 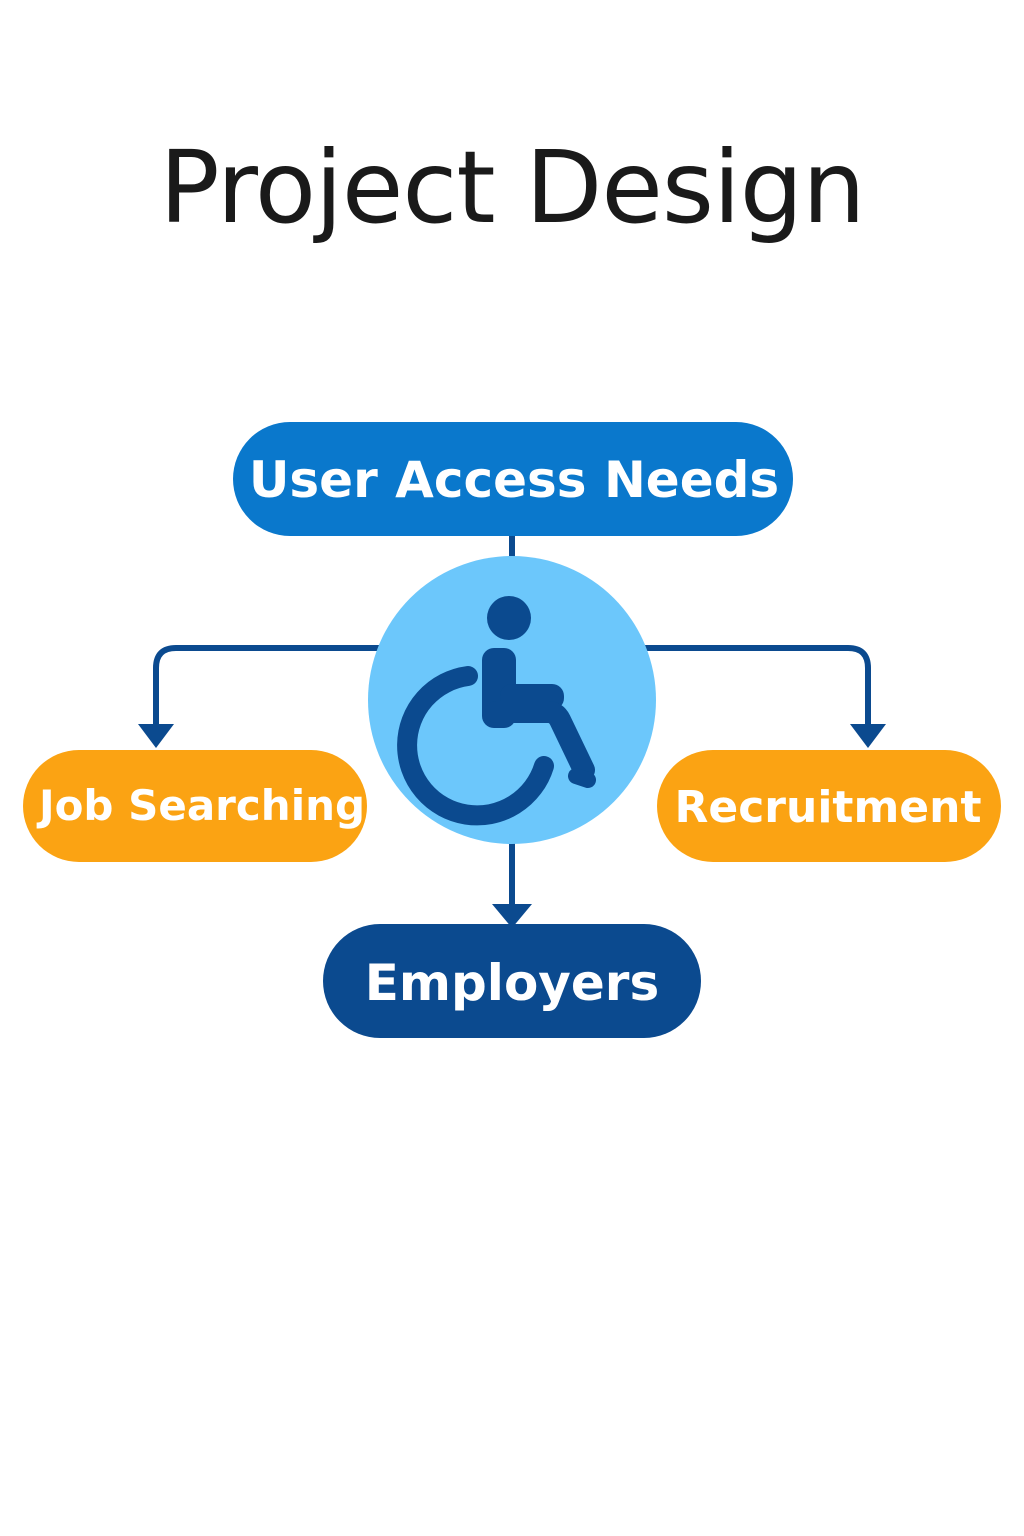 I want to click on node-recruitment: Recruitment, so click(x=829, y=806).